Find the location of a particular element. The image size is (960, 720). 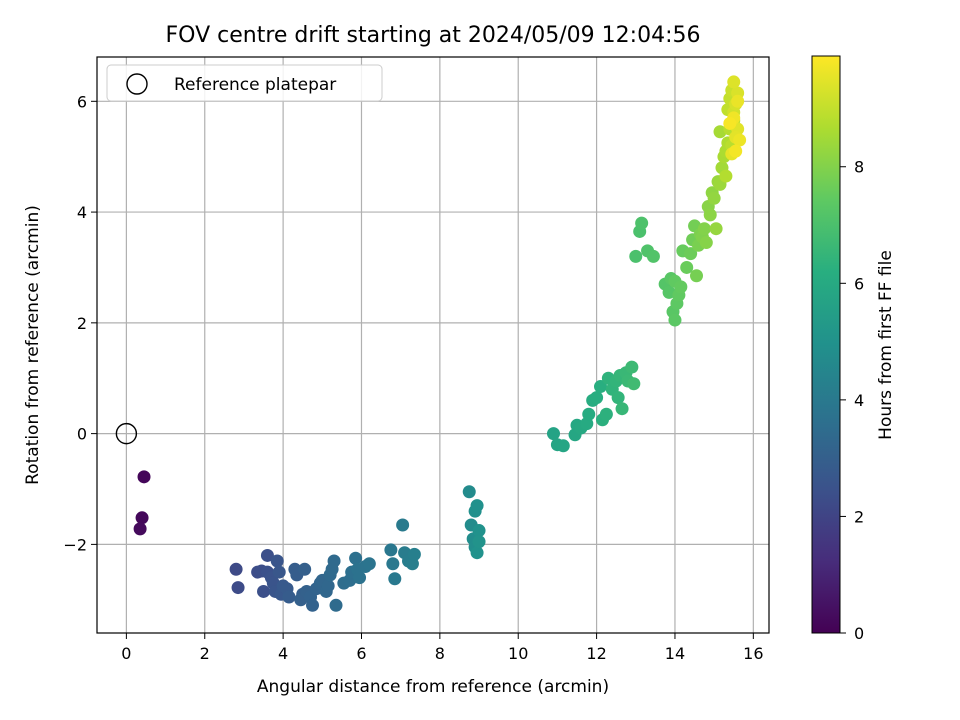

x-tick-label: 16 is located at coordinates (753, 653).